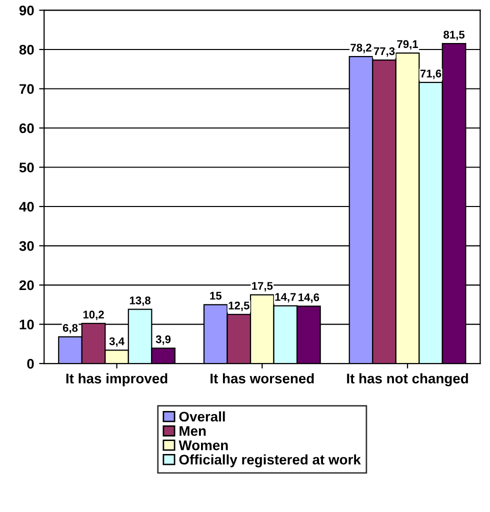 This screenshot has width=490, height=512. I want to click on legend-label: Men, so click(193, 431).